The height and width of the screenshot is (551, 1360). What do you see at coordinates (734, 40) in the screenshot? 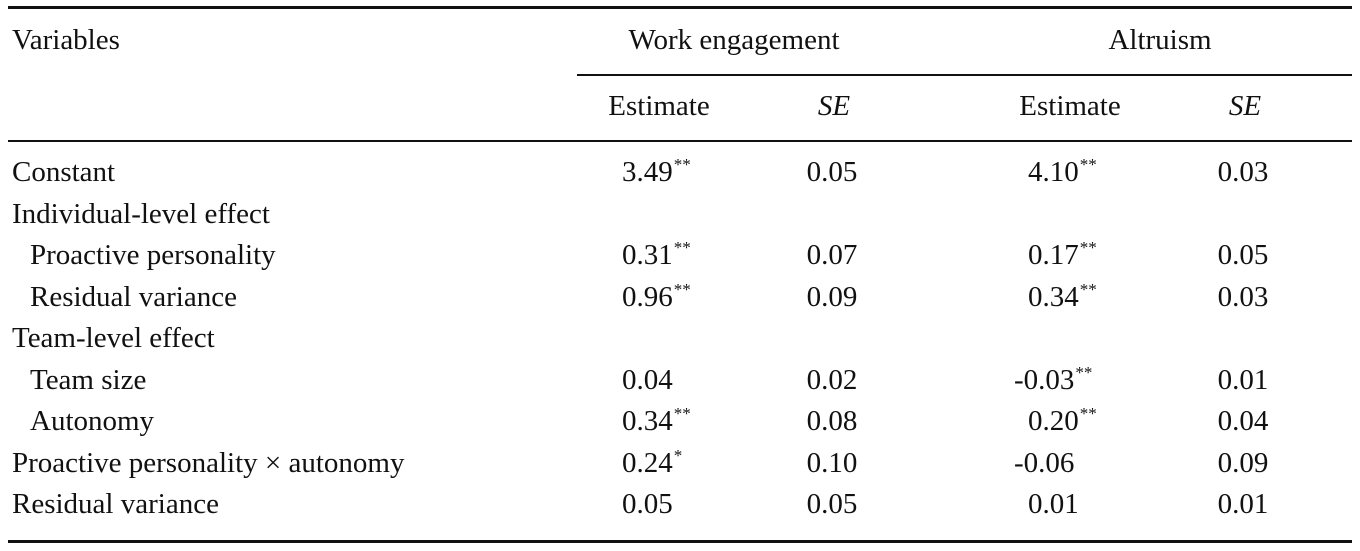
I see `header-work-engagement: Work engagement` at bounding box center [734, 40].